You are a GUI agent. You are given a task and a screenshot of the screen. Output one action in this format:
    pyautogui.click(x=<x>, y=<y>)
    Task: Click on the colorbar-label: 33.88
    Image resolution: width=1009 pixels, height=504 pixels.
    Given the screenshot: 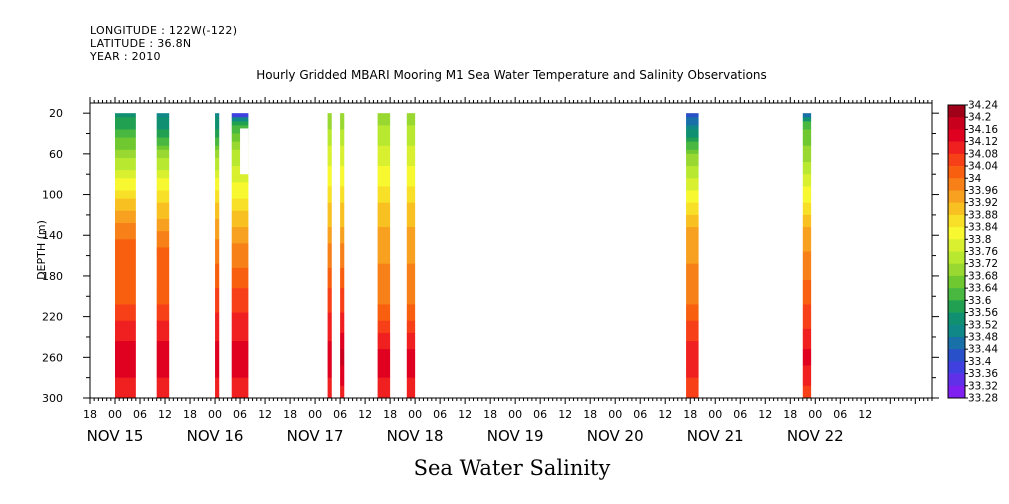 What is the action you would take?
    pyautogui.click(x=983, y=215)
    